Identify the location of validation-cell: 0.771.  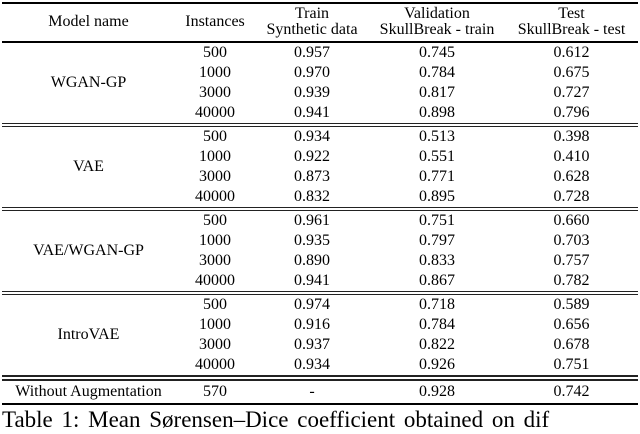
(437, 176).